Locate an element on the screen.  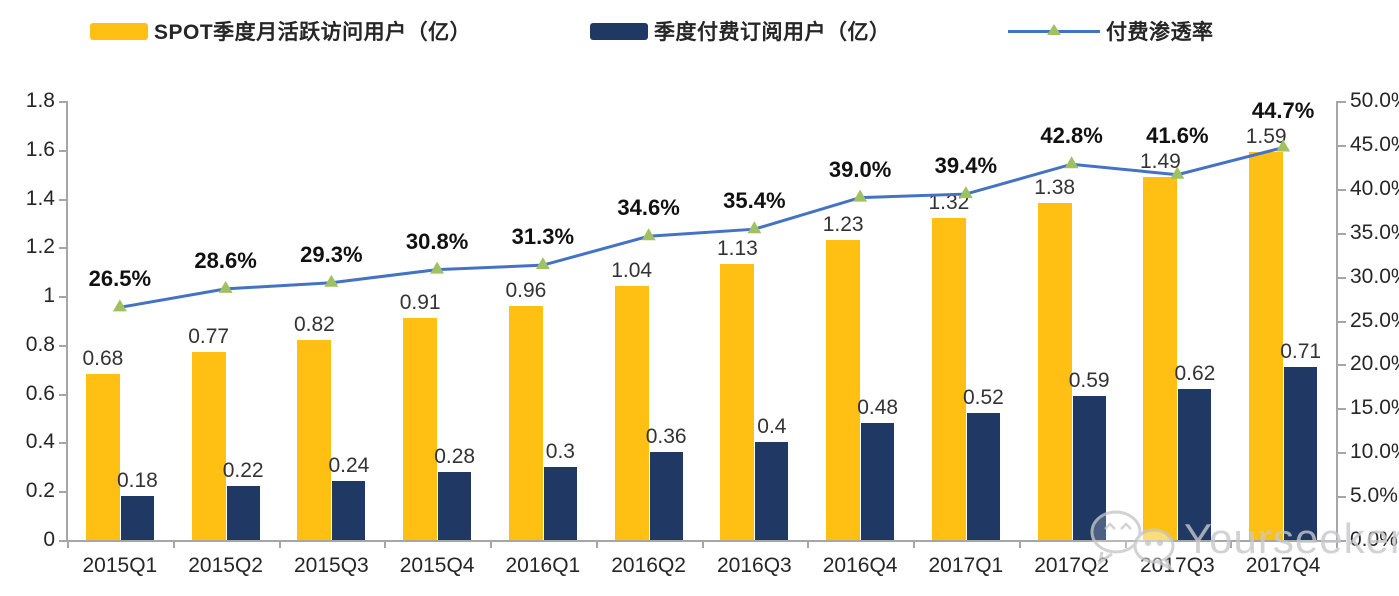
right-axis-tick-label: 40.0% is located at coordinates (1374, 188).